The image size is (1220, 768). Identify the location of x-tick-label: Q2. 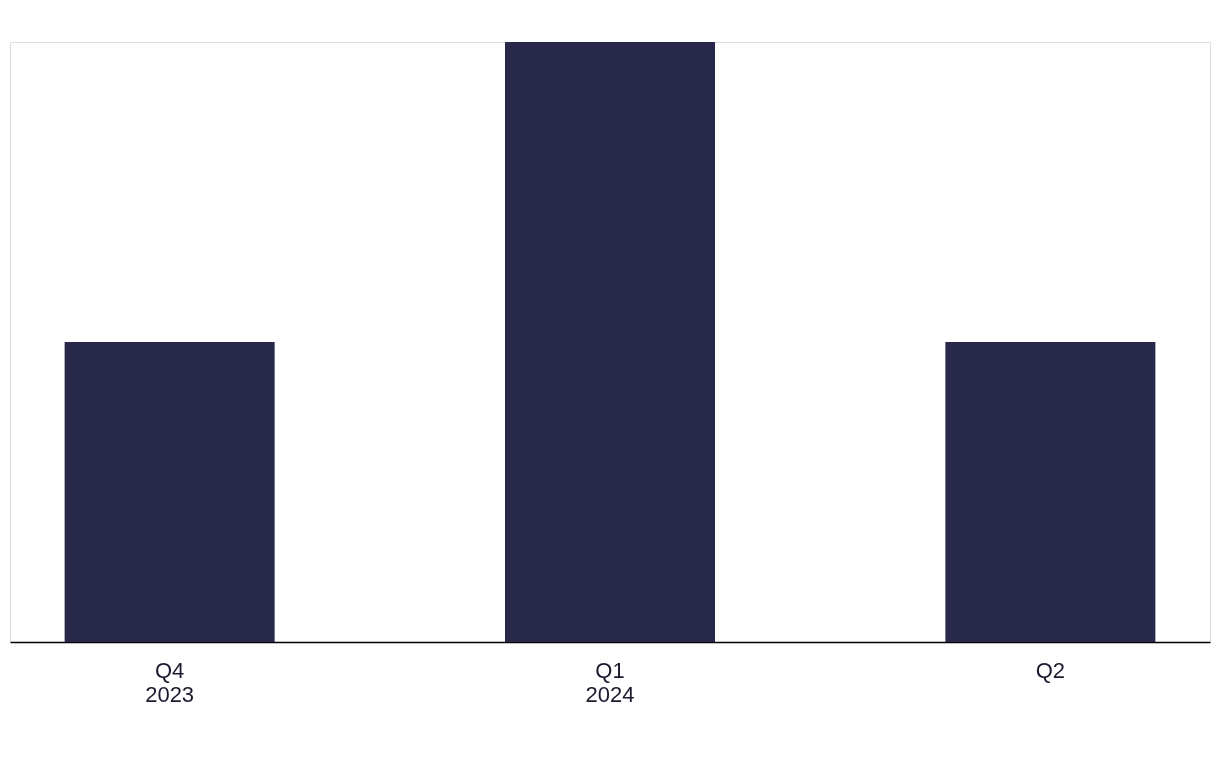
(1050, 670).